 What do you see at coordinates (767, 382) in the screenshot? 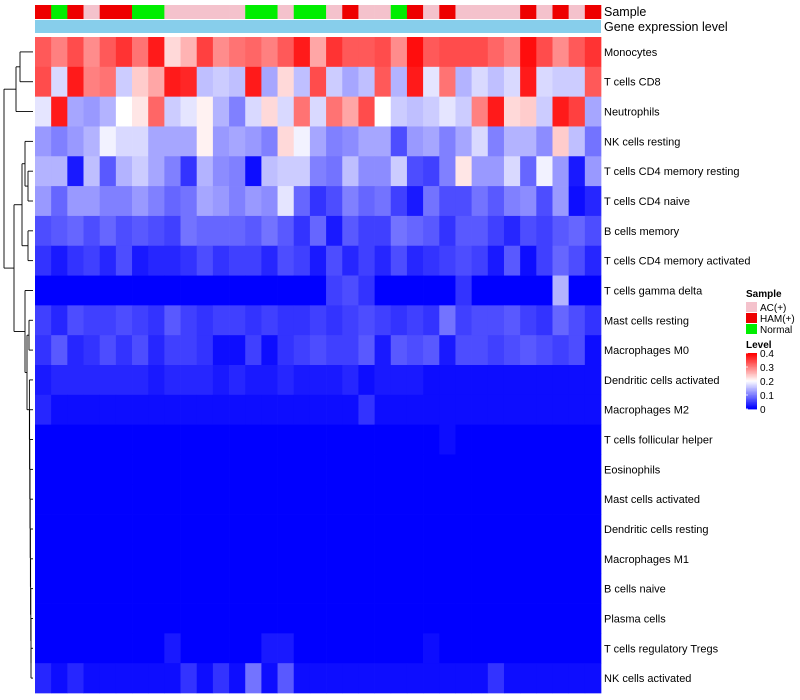
I see `legend-tick-label: 0.2` at bounding box center [767, 382].